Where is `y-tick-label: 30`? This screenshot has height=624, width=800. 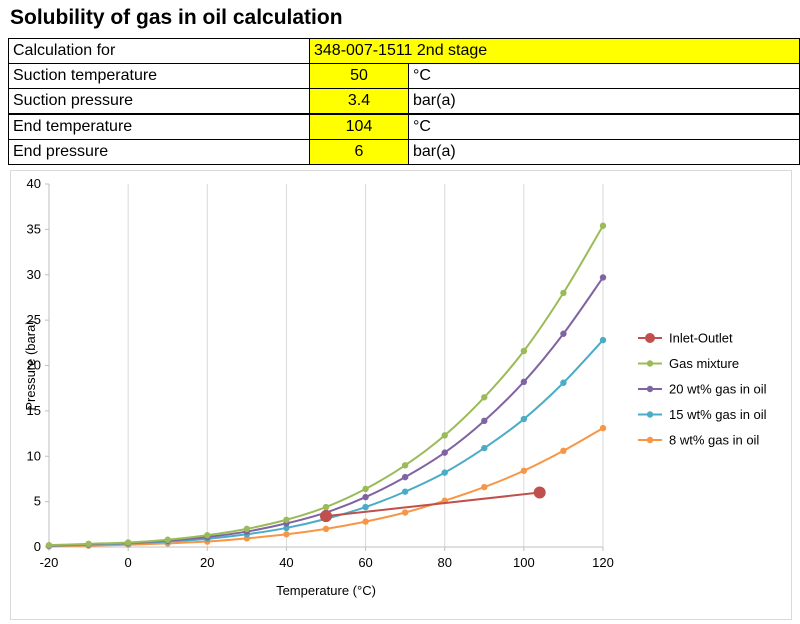
y-tick-label: 30 is located at coordinates (34, 274).